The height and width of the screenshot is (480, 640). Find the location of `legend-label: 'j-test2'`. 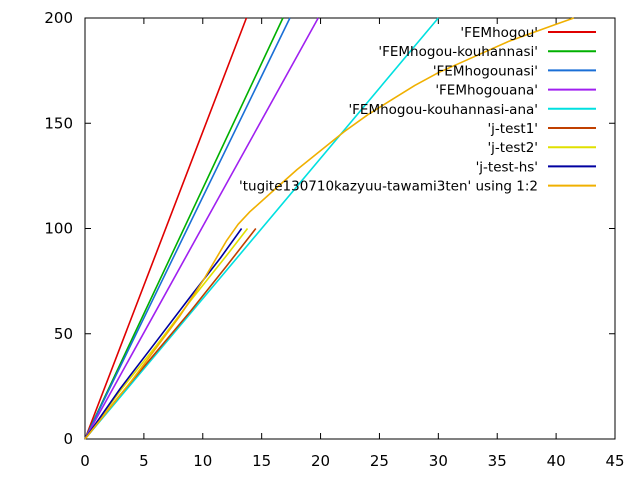

legend-label: 'j-test2' is located at coordinates (512, 148).